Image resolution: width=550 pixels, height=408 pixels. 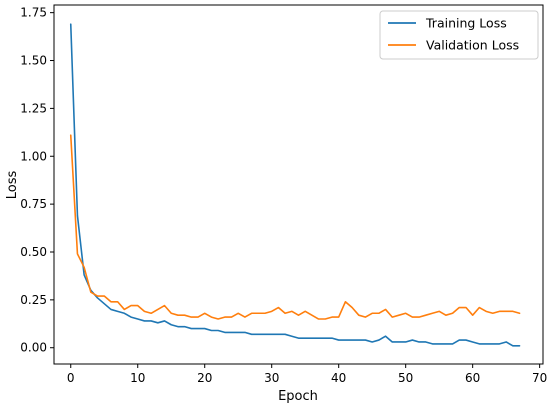 What do you see at coordinates (12, 185) in the screenshot?
I see `y-axis-title: Loss` at bounding box center [12, 185].